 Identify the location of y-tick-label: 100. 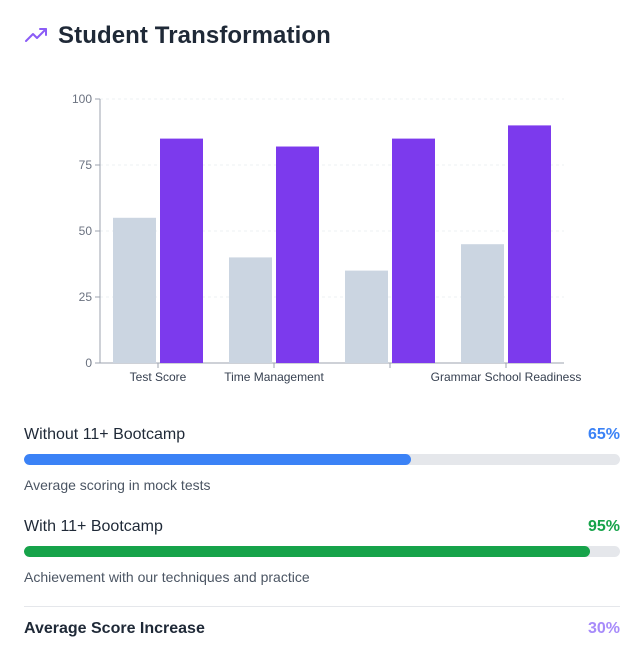
(82, 99).